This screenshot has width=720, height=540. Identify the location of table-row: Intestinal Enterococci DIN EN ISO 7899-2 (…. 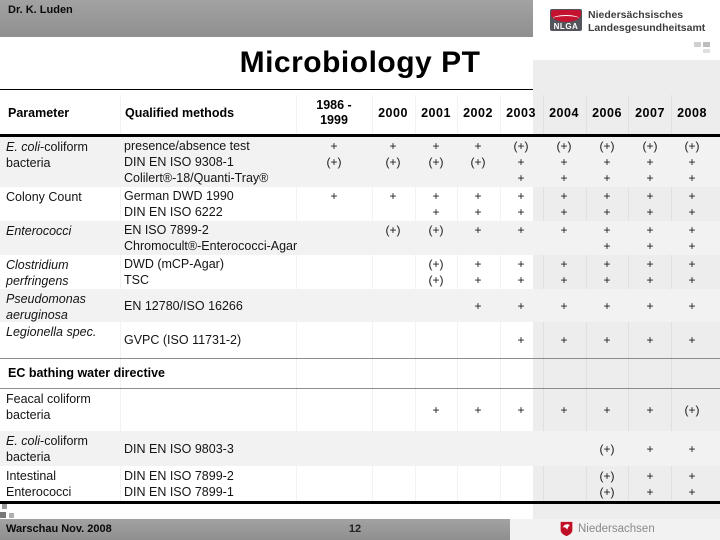
(360, 483).